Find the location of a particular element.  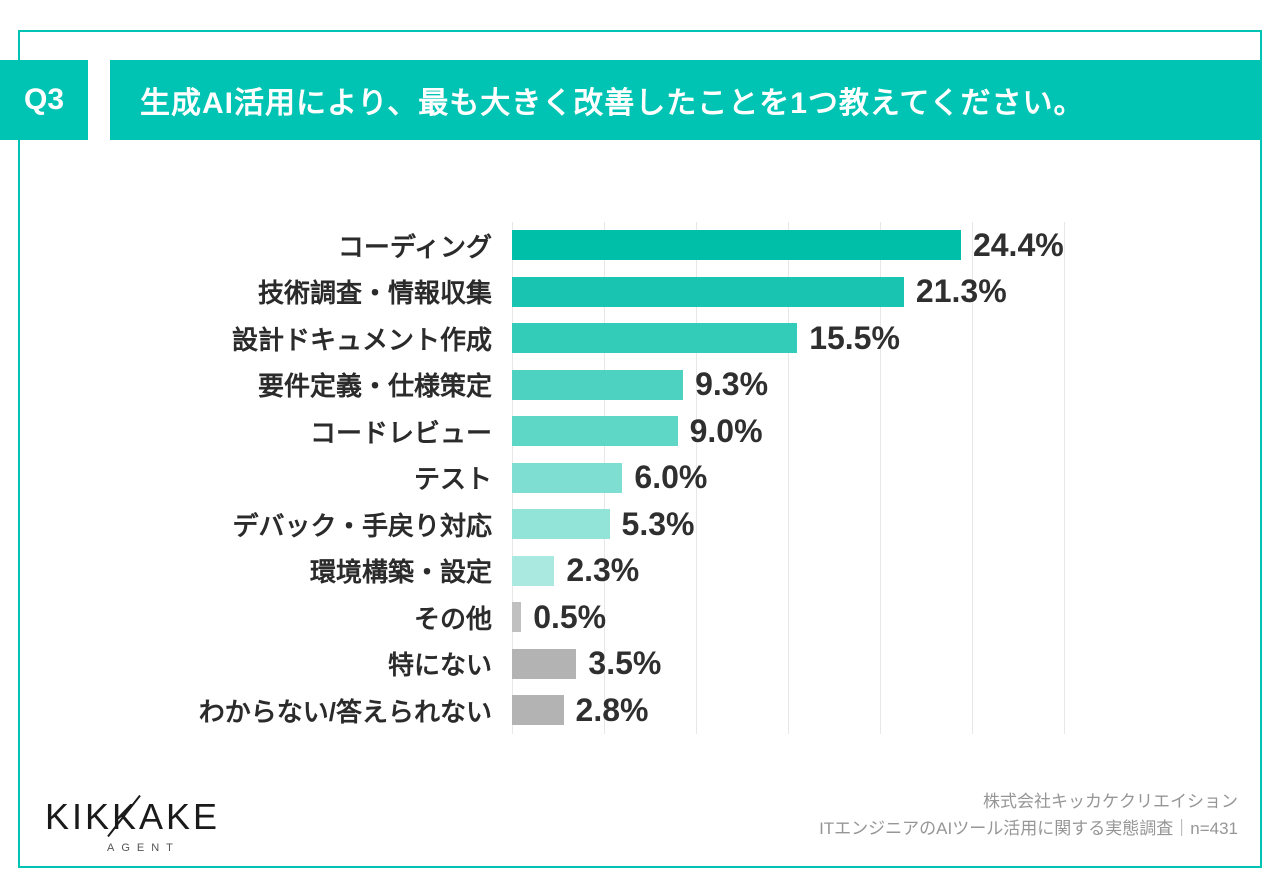

category-label: 特にない is located at coordinates (439, 665).